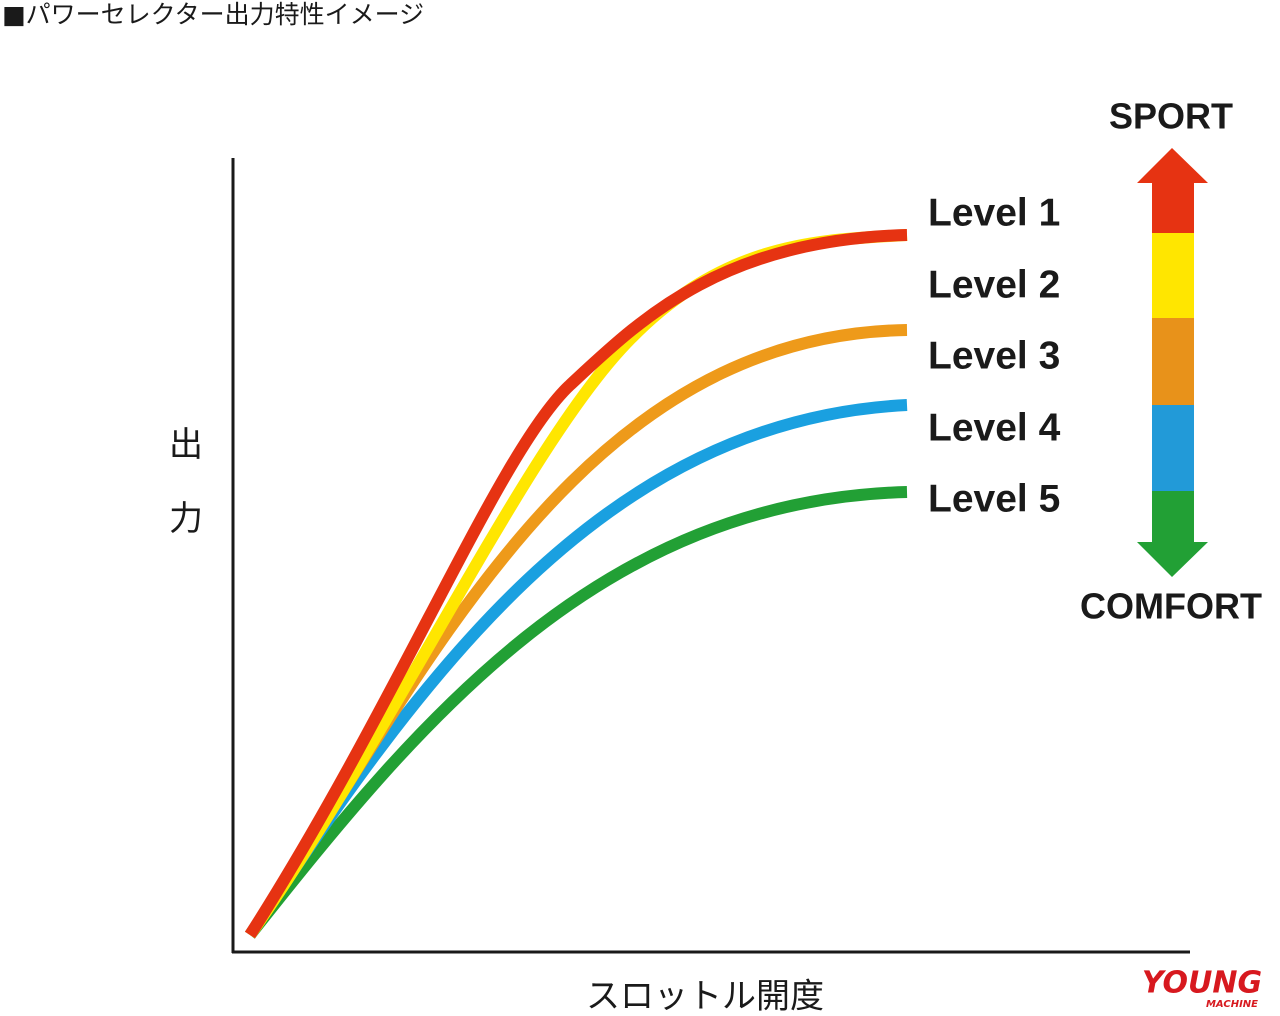 This screenshot has width=1280, height=1016. Describe the element at coordinates (1171, 606) in the screenshot. I see `scale-bottom-label: COMFORT` at that location.